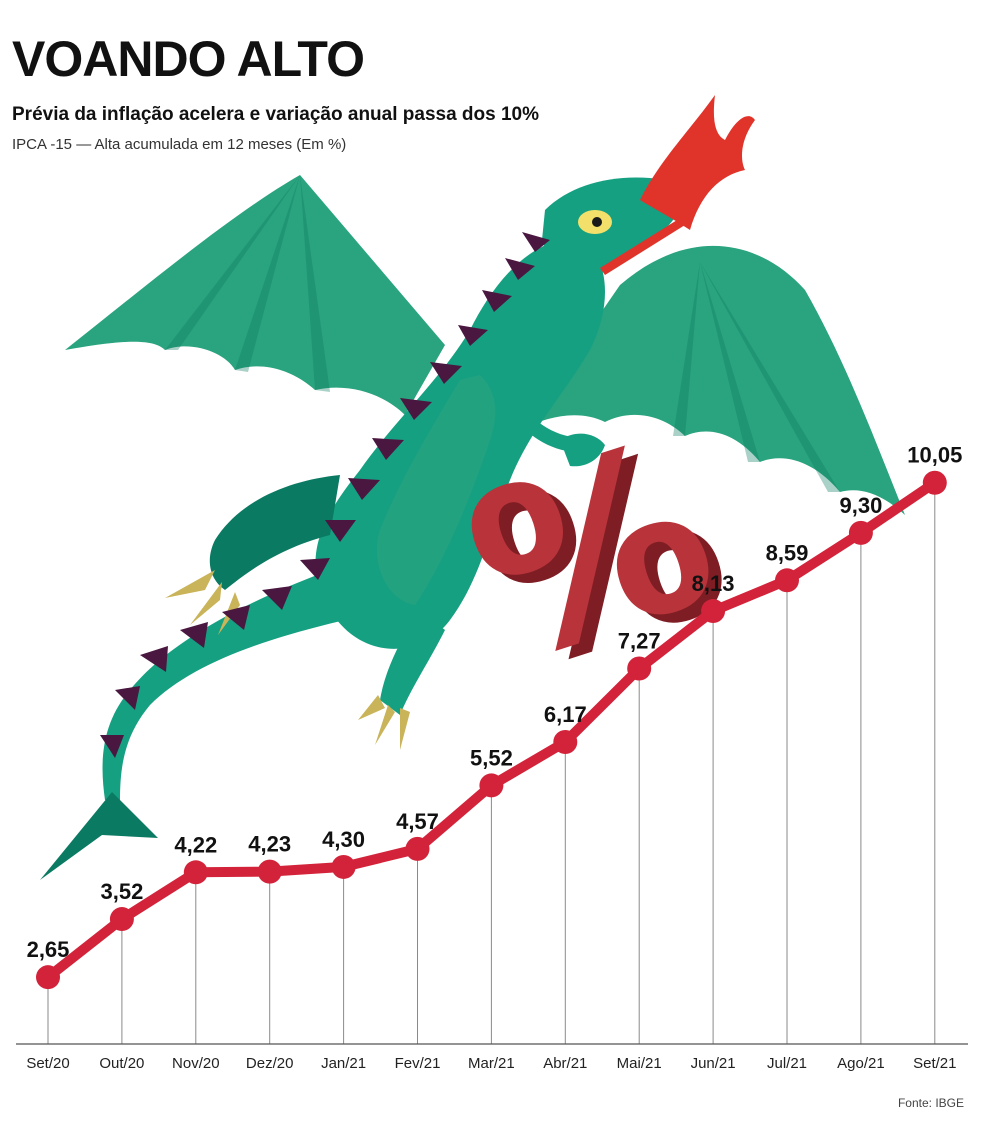  Describe the element at coordinates (565, 1063) in the screenshot. I see `x-tick-label: Abr/21` at that location.